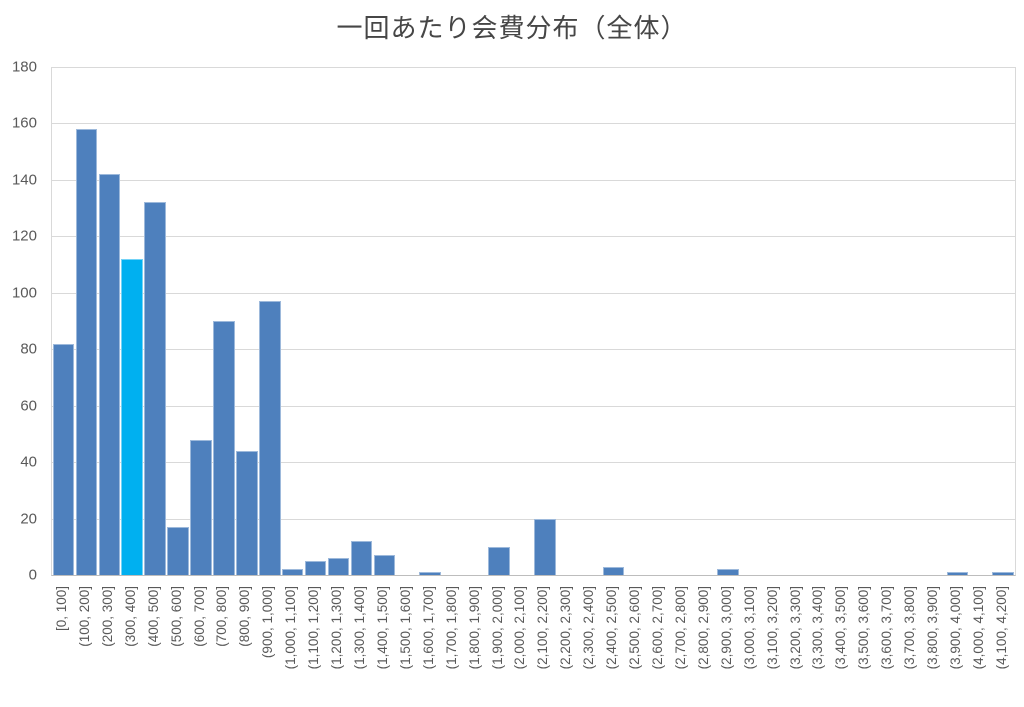 This screenshot has width=1024, height=707. I want to click on x-cell: (3,600, 3,700], so click(887, 643).